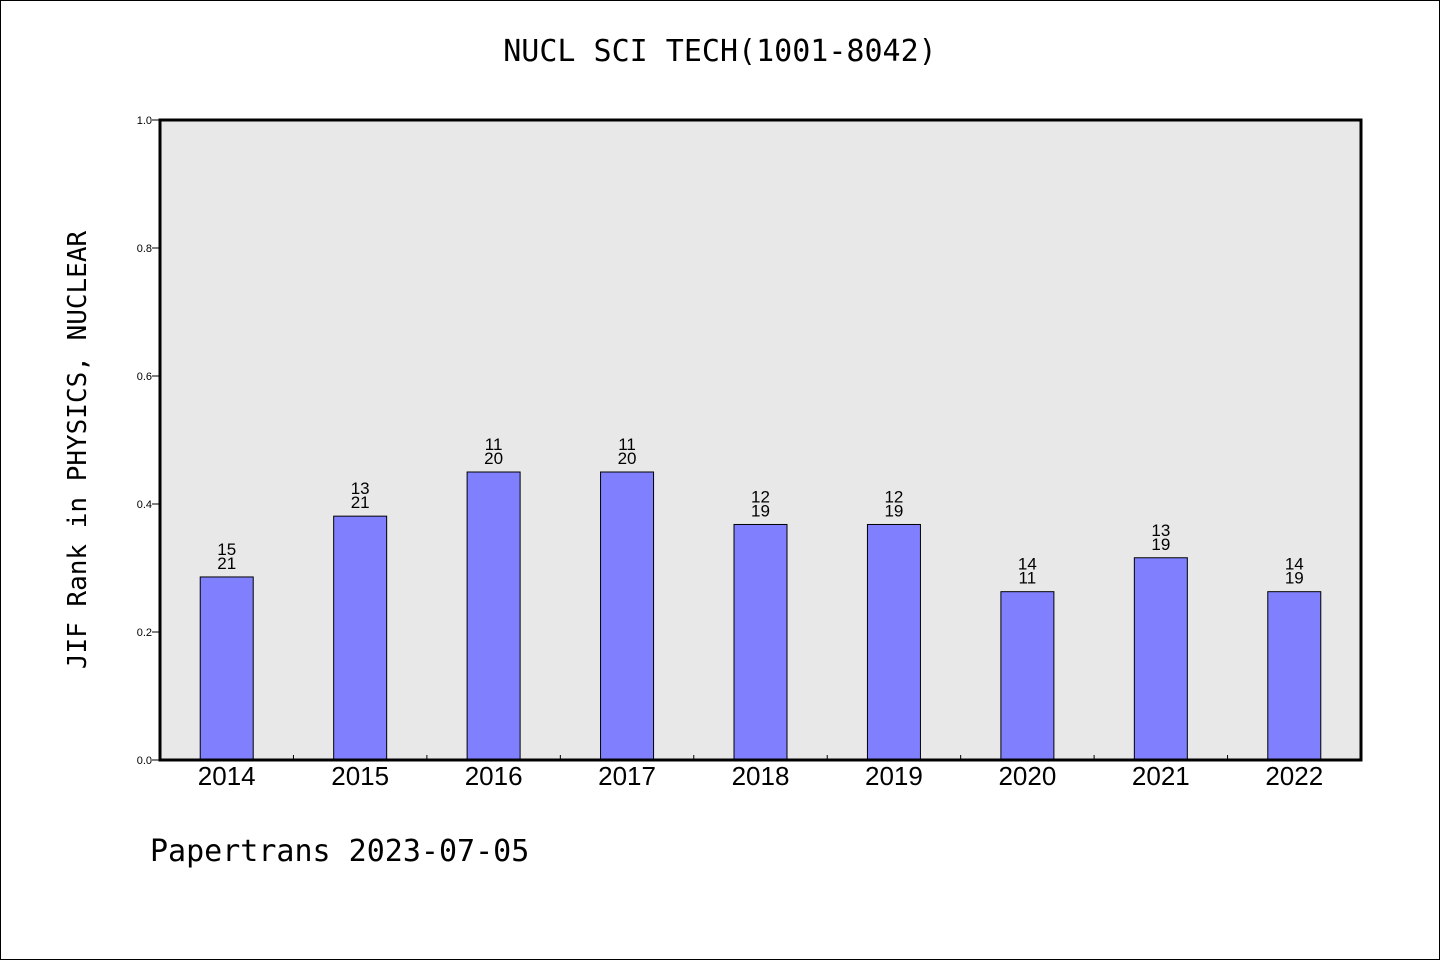 Image resolution: width=1440 pixels, height=960 pixels. What do you see at coordinates (226, 668) in the screenshot?
I see `bar-2014` at bounding box center [226, 668].